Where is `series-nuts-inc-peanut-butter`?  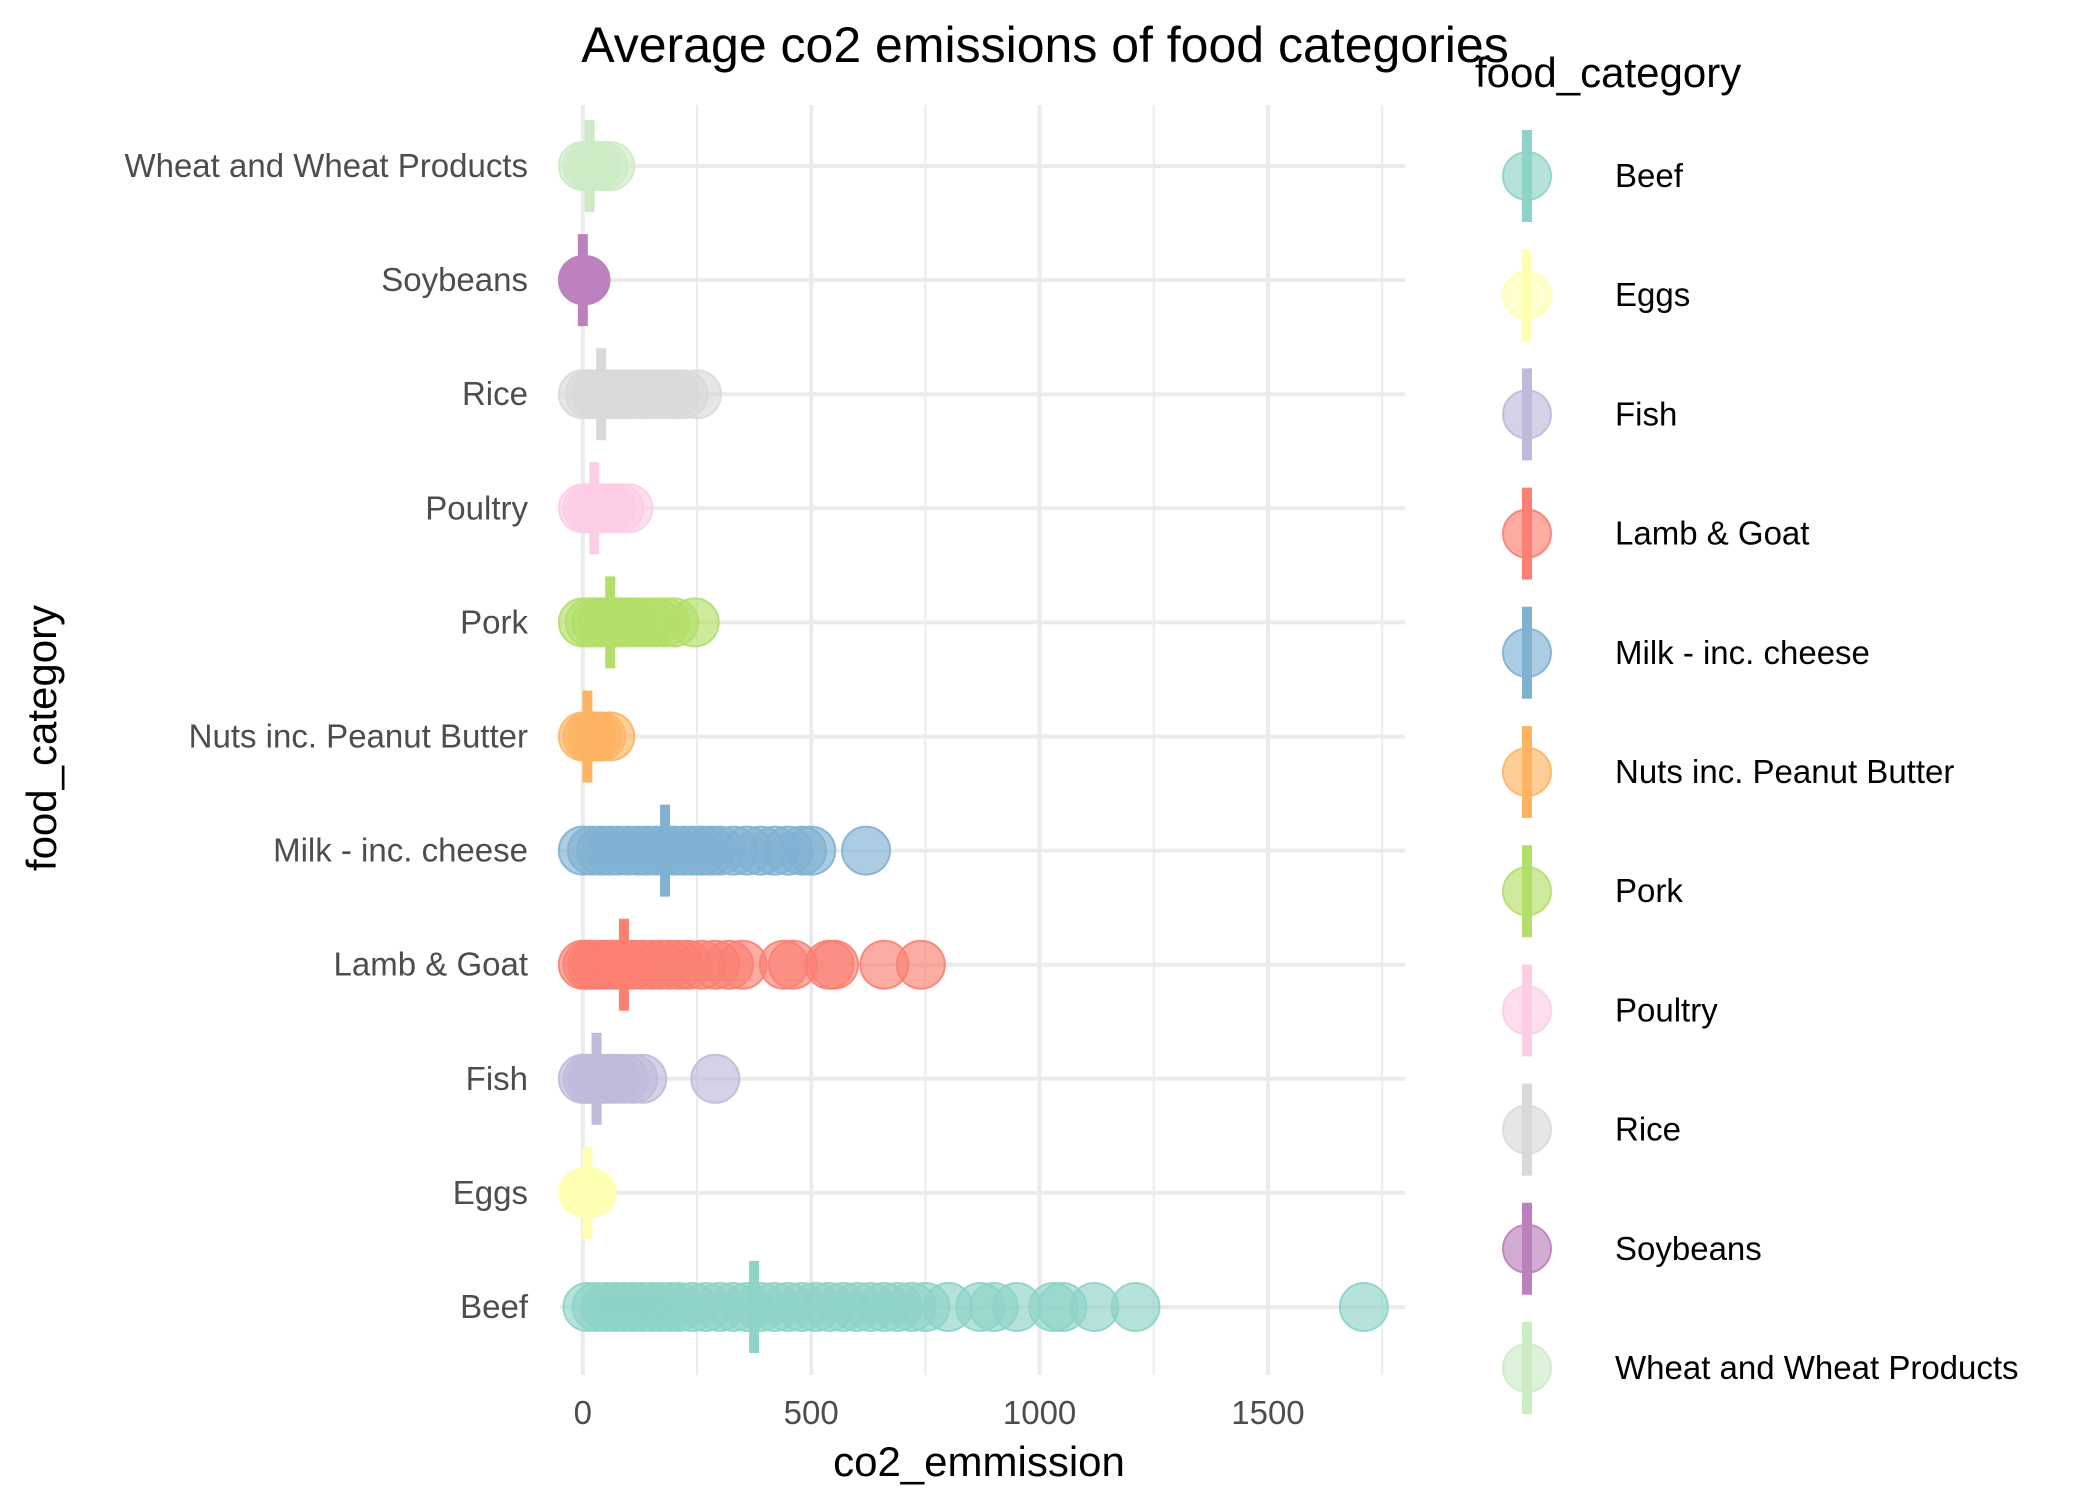
series-nuts-inc-peanut-butter is located at coordinates (596, 736).